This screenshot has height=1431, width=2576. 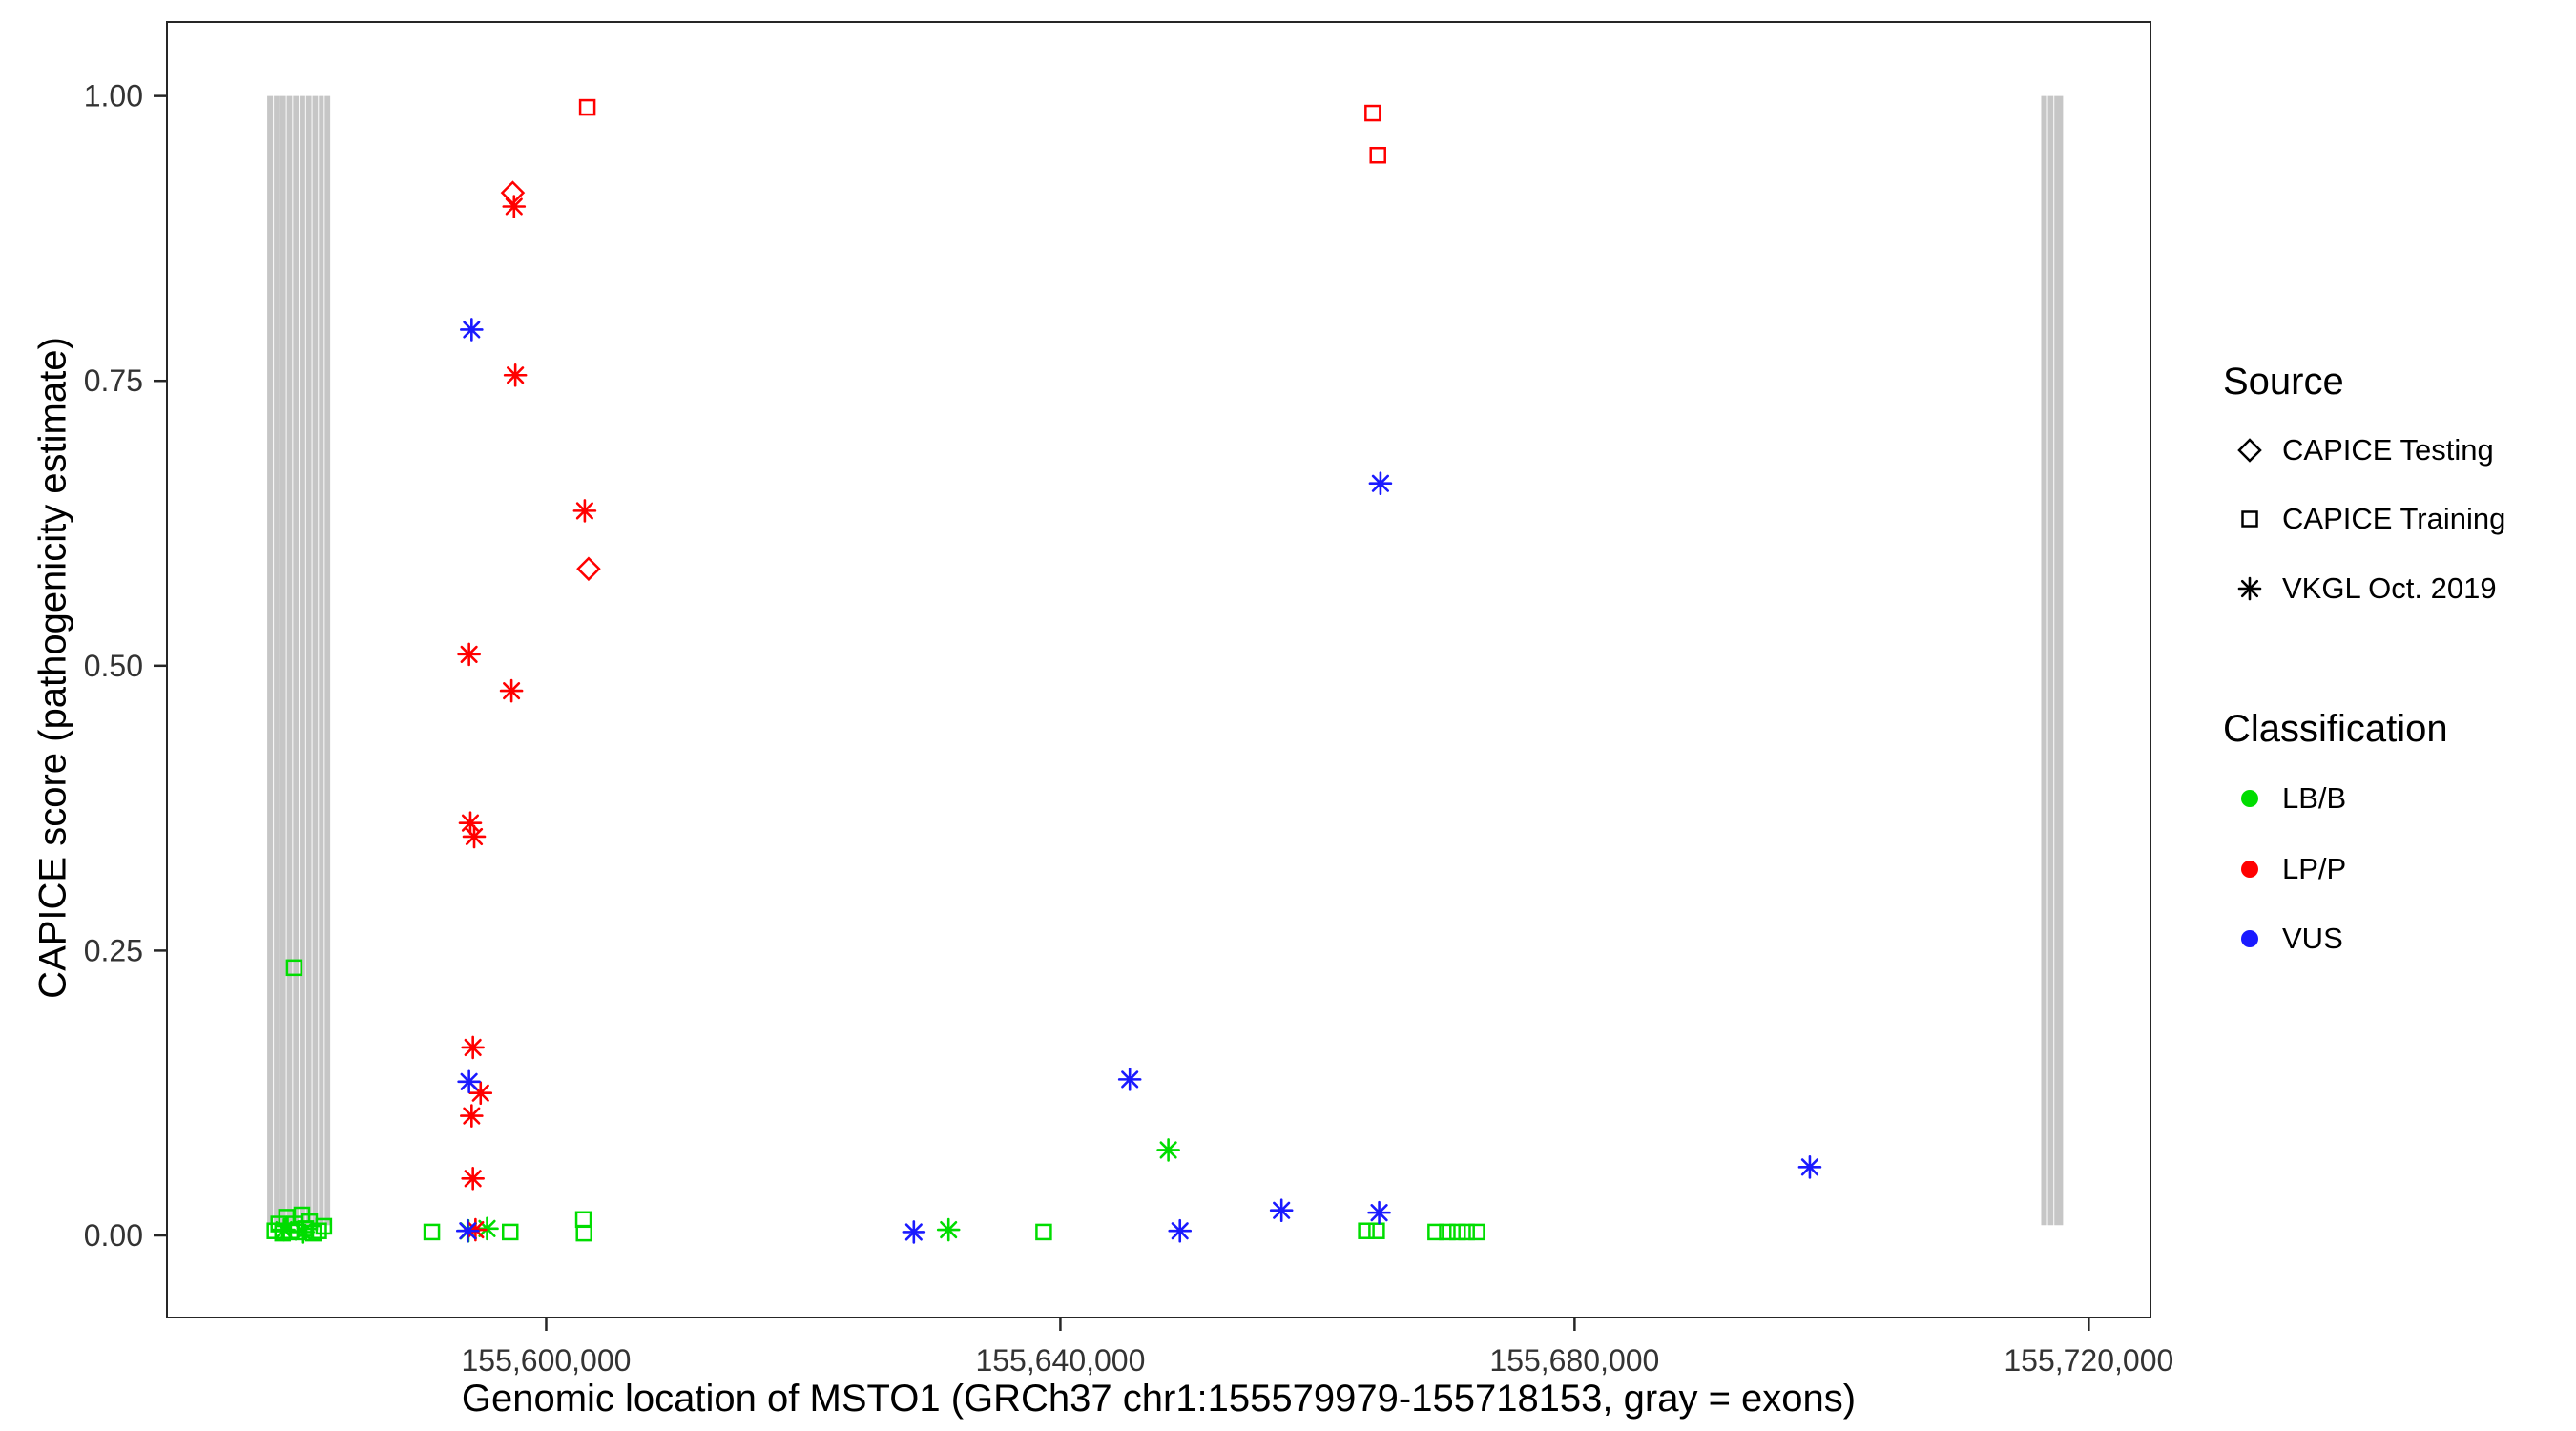 What do you see at coordinates (546, 1360) in the screenshot?
I see `x-tick-label: 155,600,000` at bounding box center [546, 1360].